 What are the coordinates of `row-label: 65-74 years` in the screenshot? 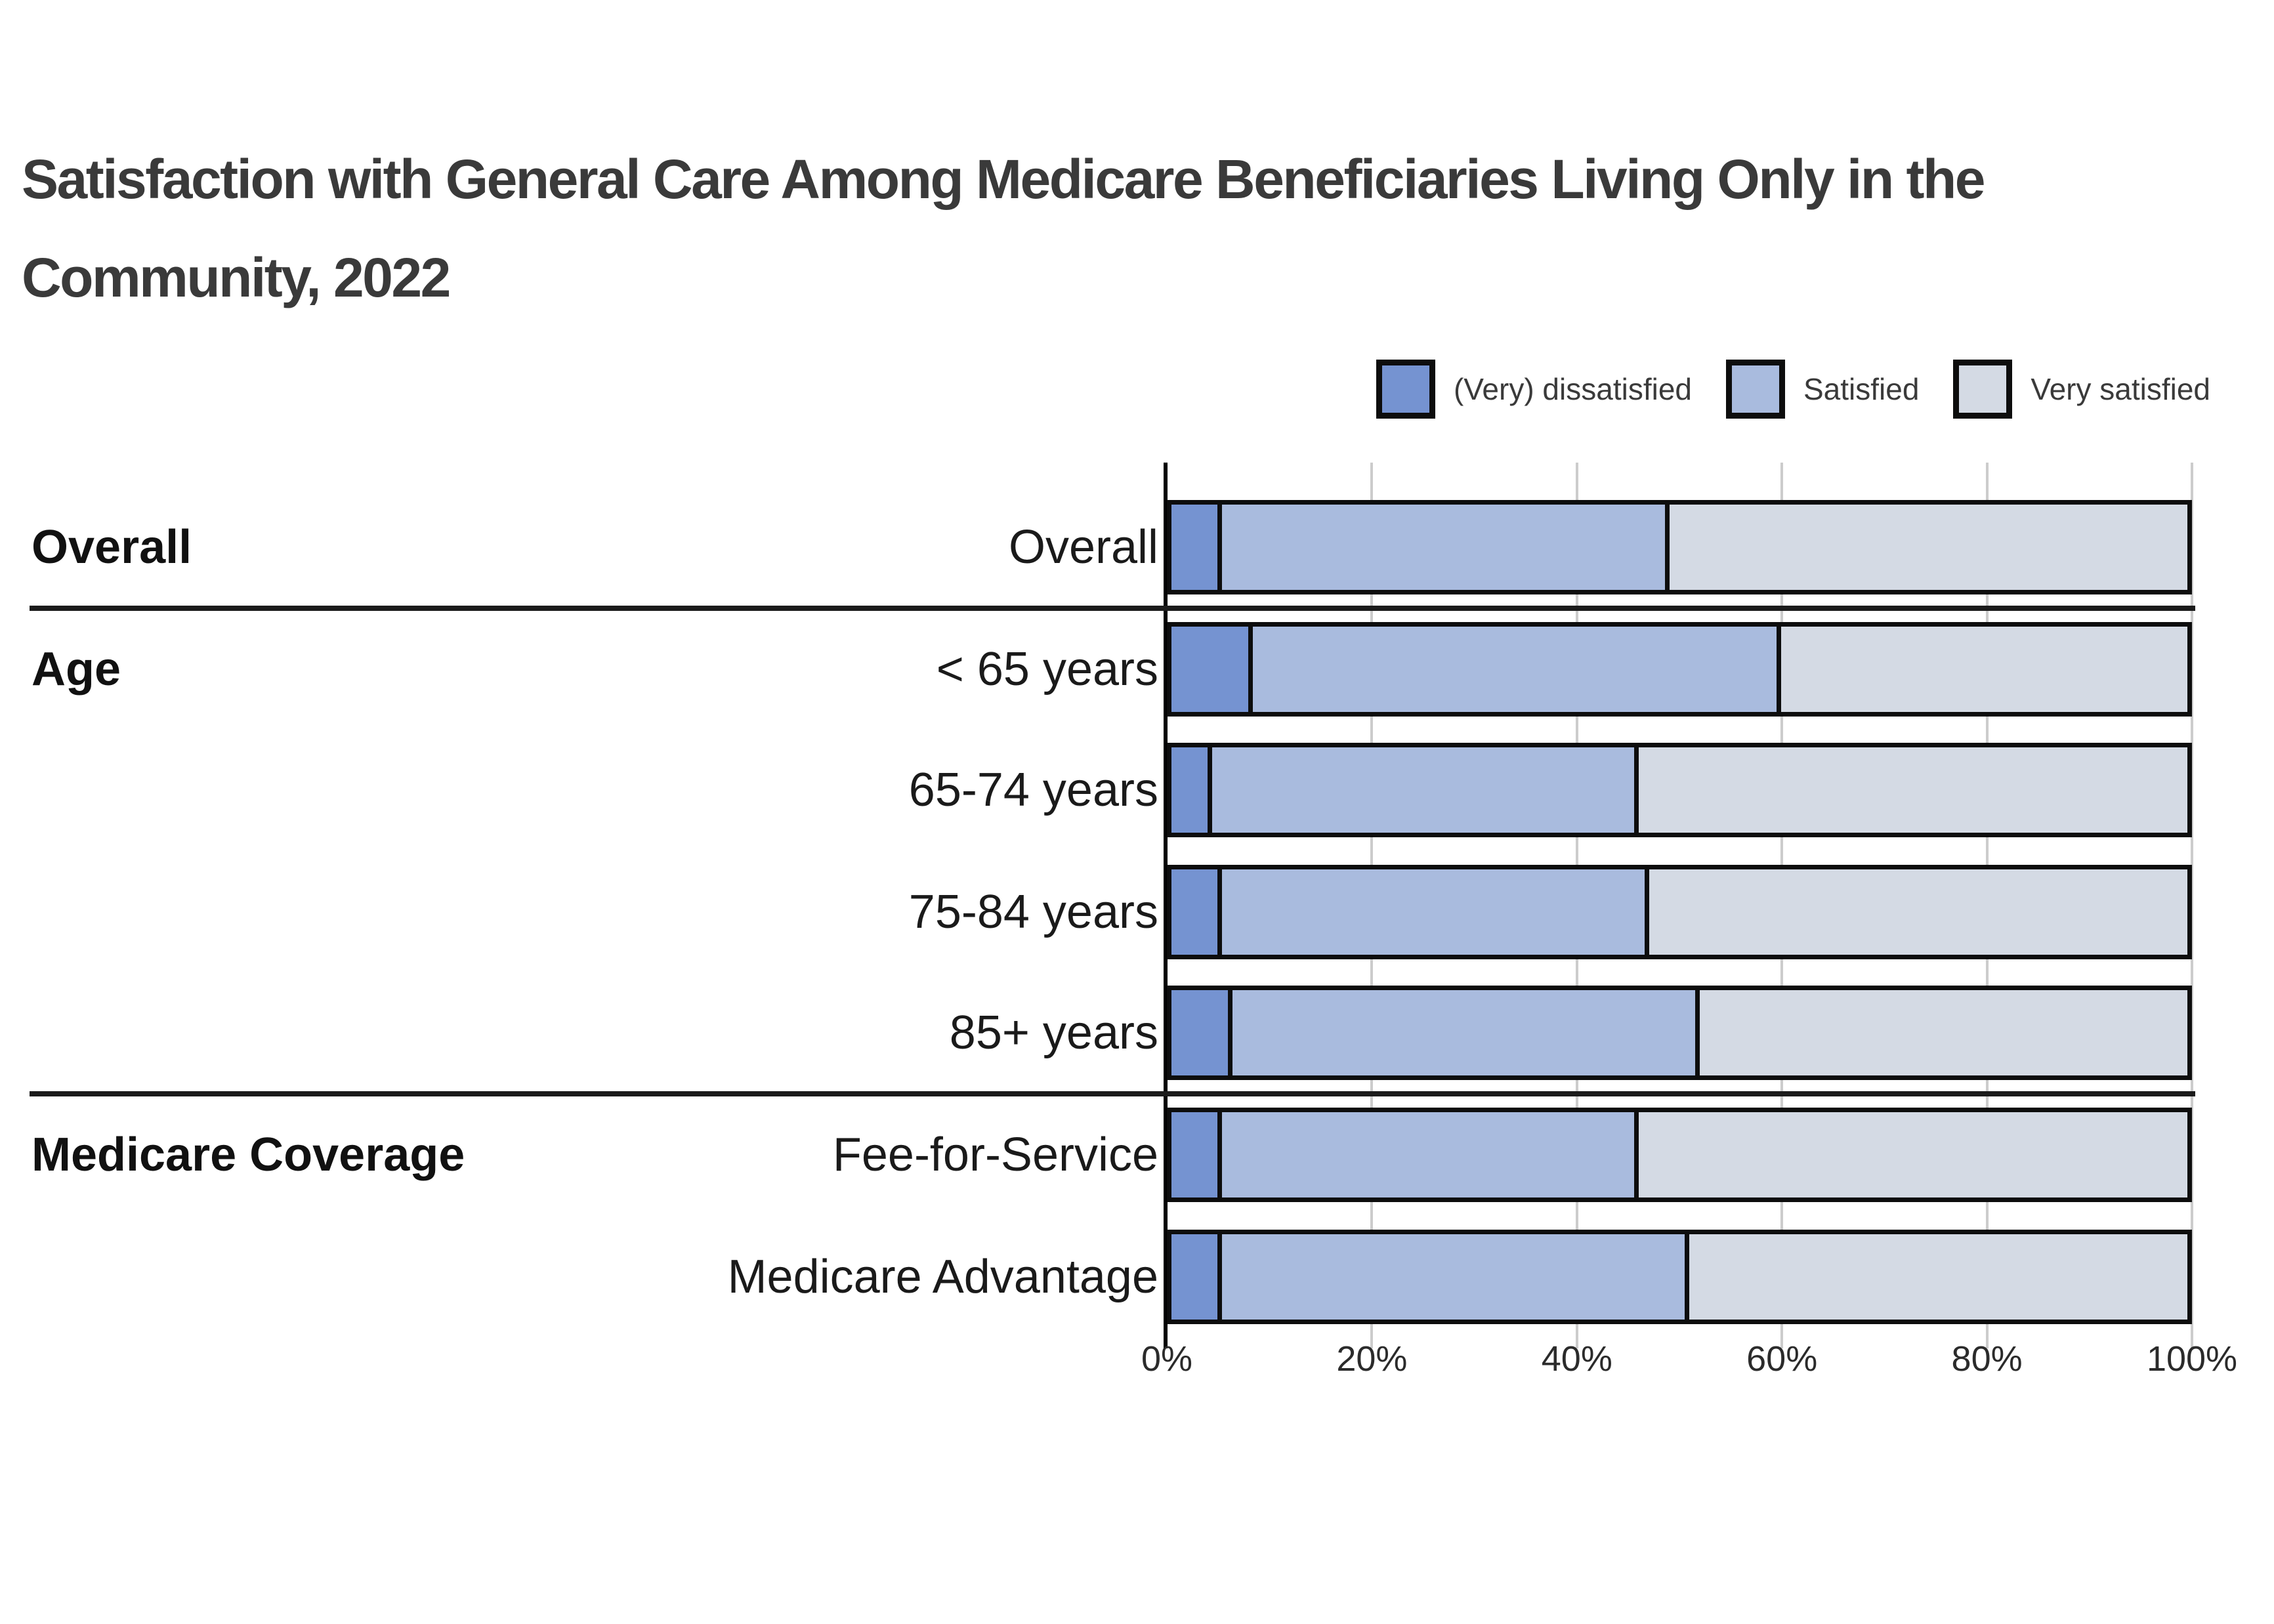 It's located at (1033, 790).